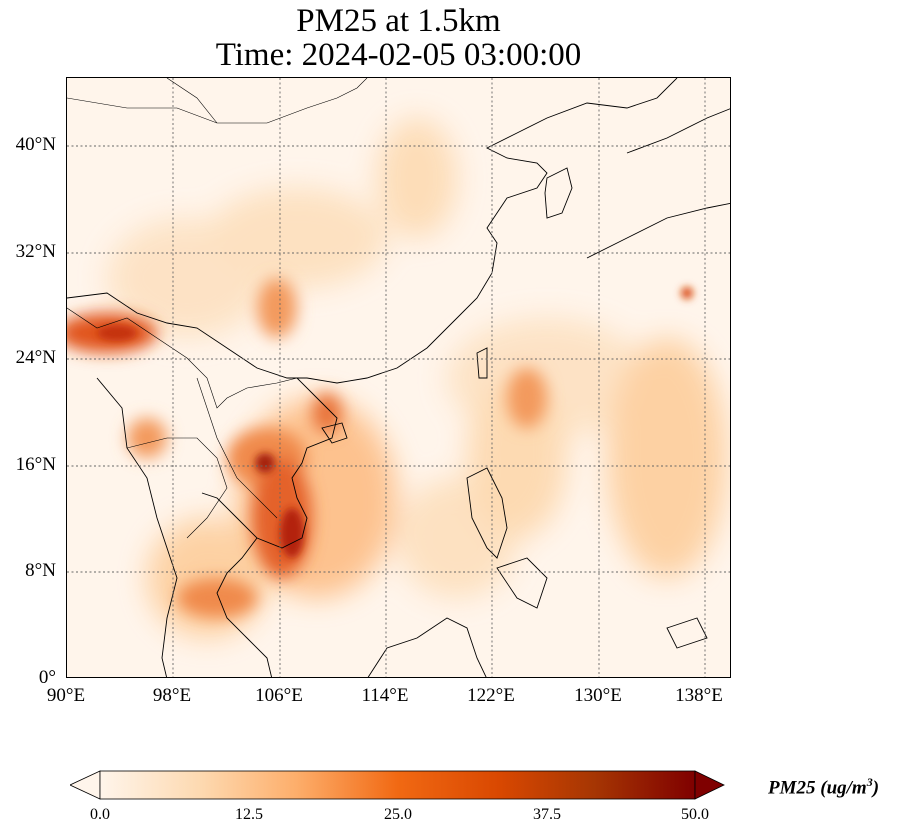  What do you see at coordinates (40, 570) in the screenshot?
I see `lat-tick-8n: 8°N` at bounding box center [40, 570].